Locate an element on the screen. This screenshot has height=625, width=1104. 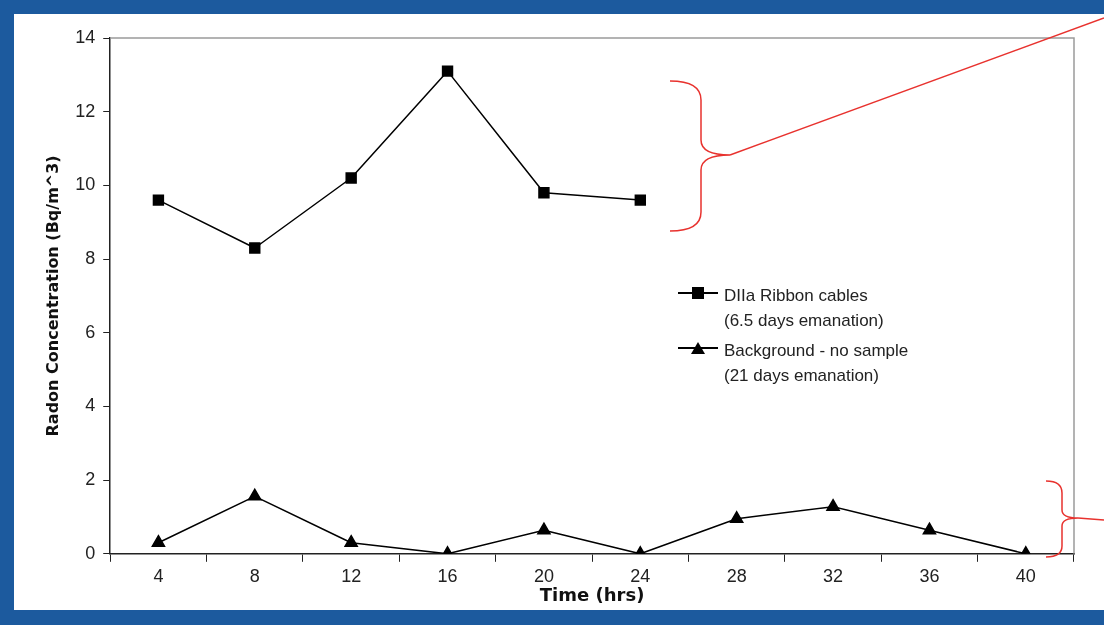
y-tick-label: 0 is located at coordinates (90, 552).